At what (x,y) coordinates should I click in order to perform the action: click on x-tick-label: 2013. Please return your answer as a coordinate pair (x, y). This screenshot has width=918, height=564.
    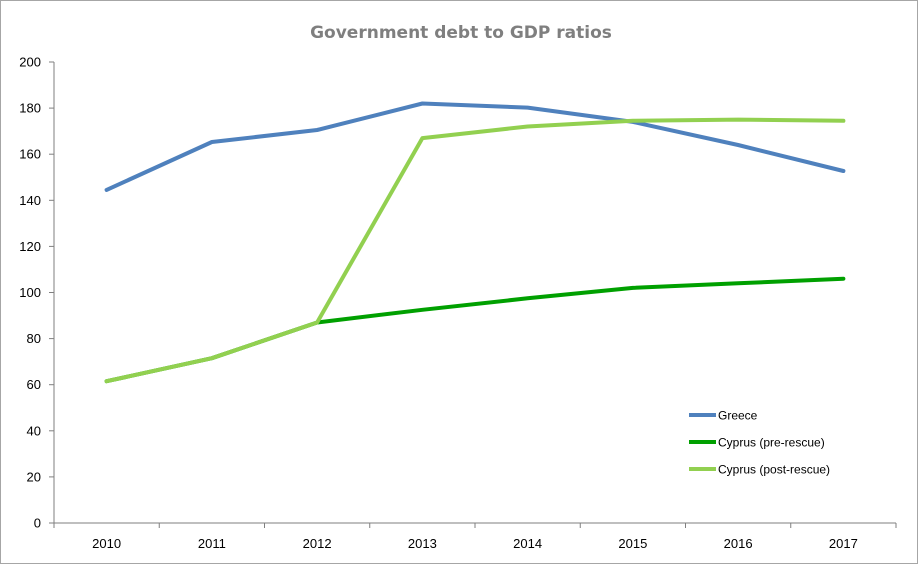
    Looking at the image, I should click on (422, 543).